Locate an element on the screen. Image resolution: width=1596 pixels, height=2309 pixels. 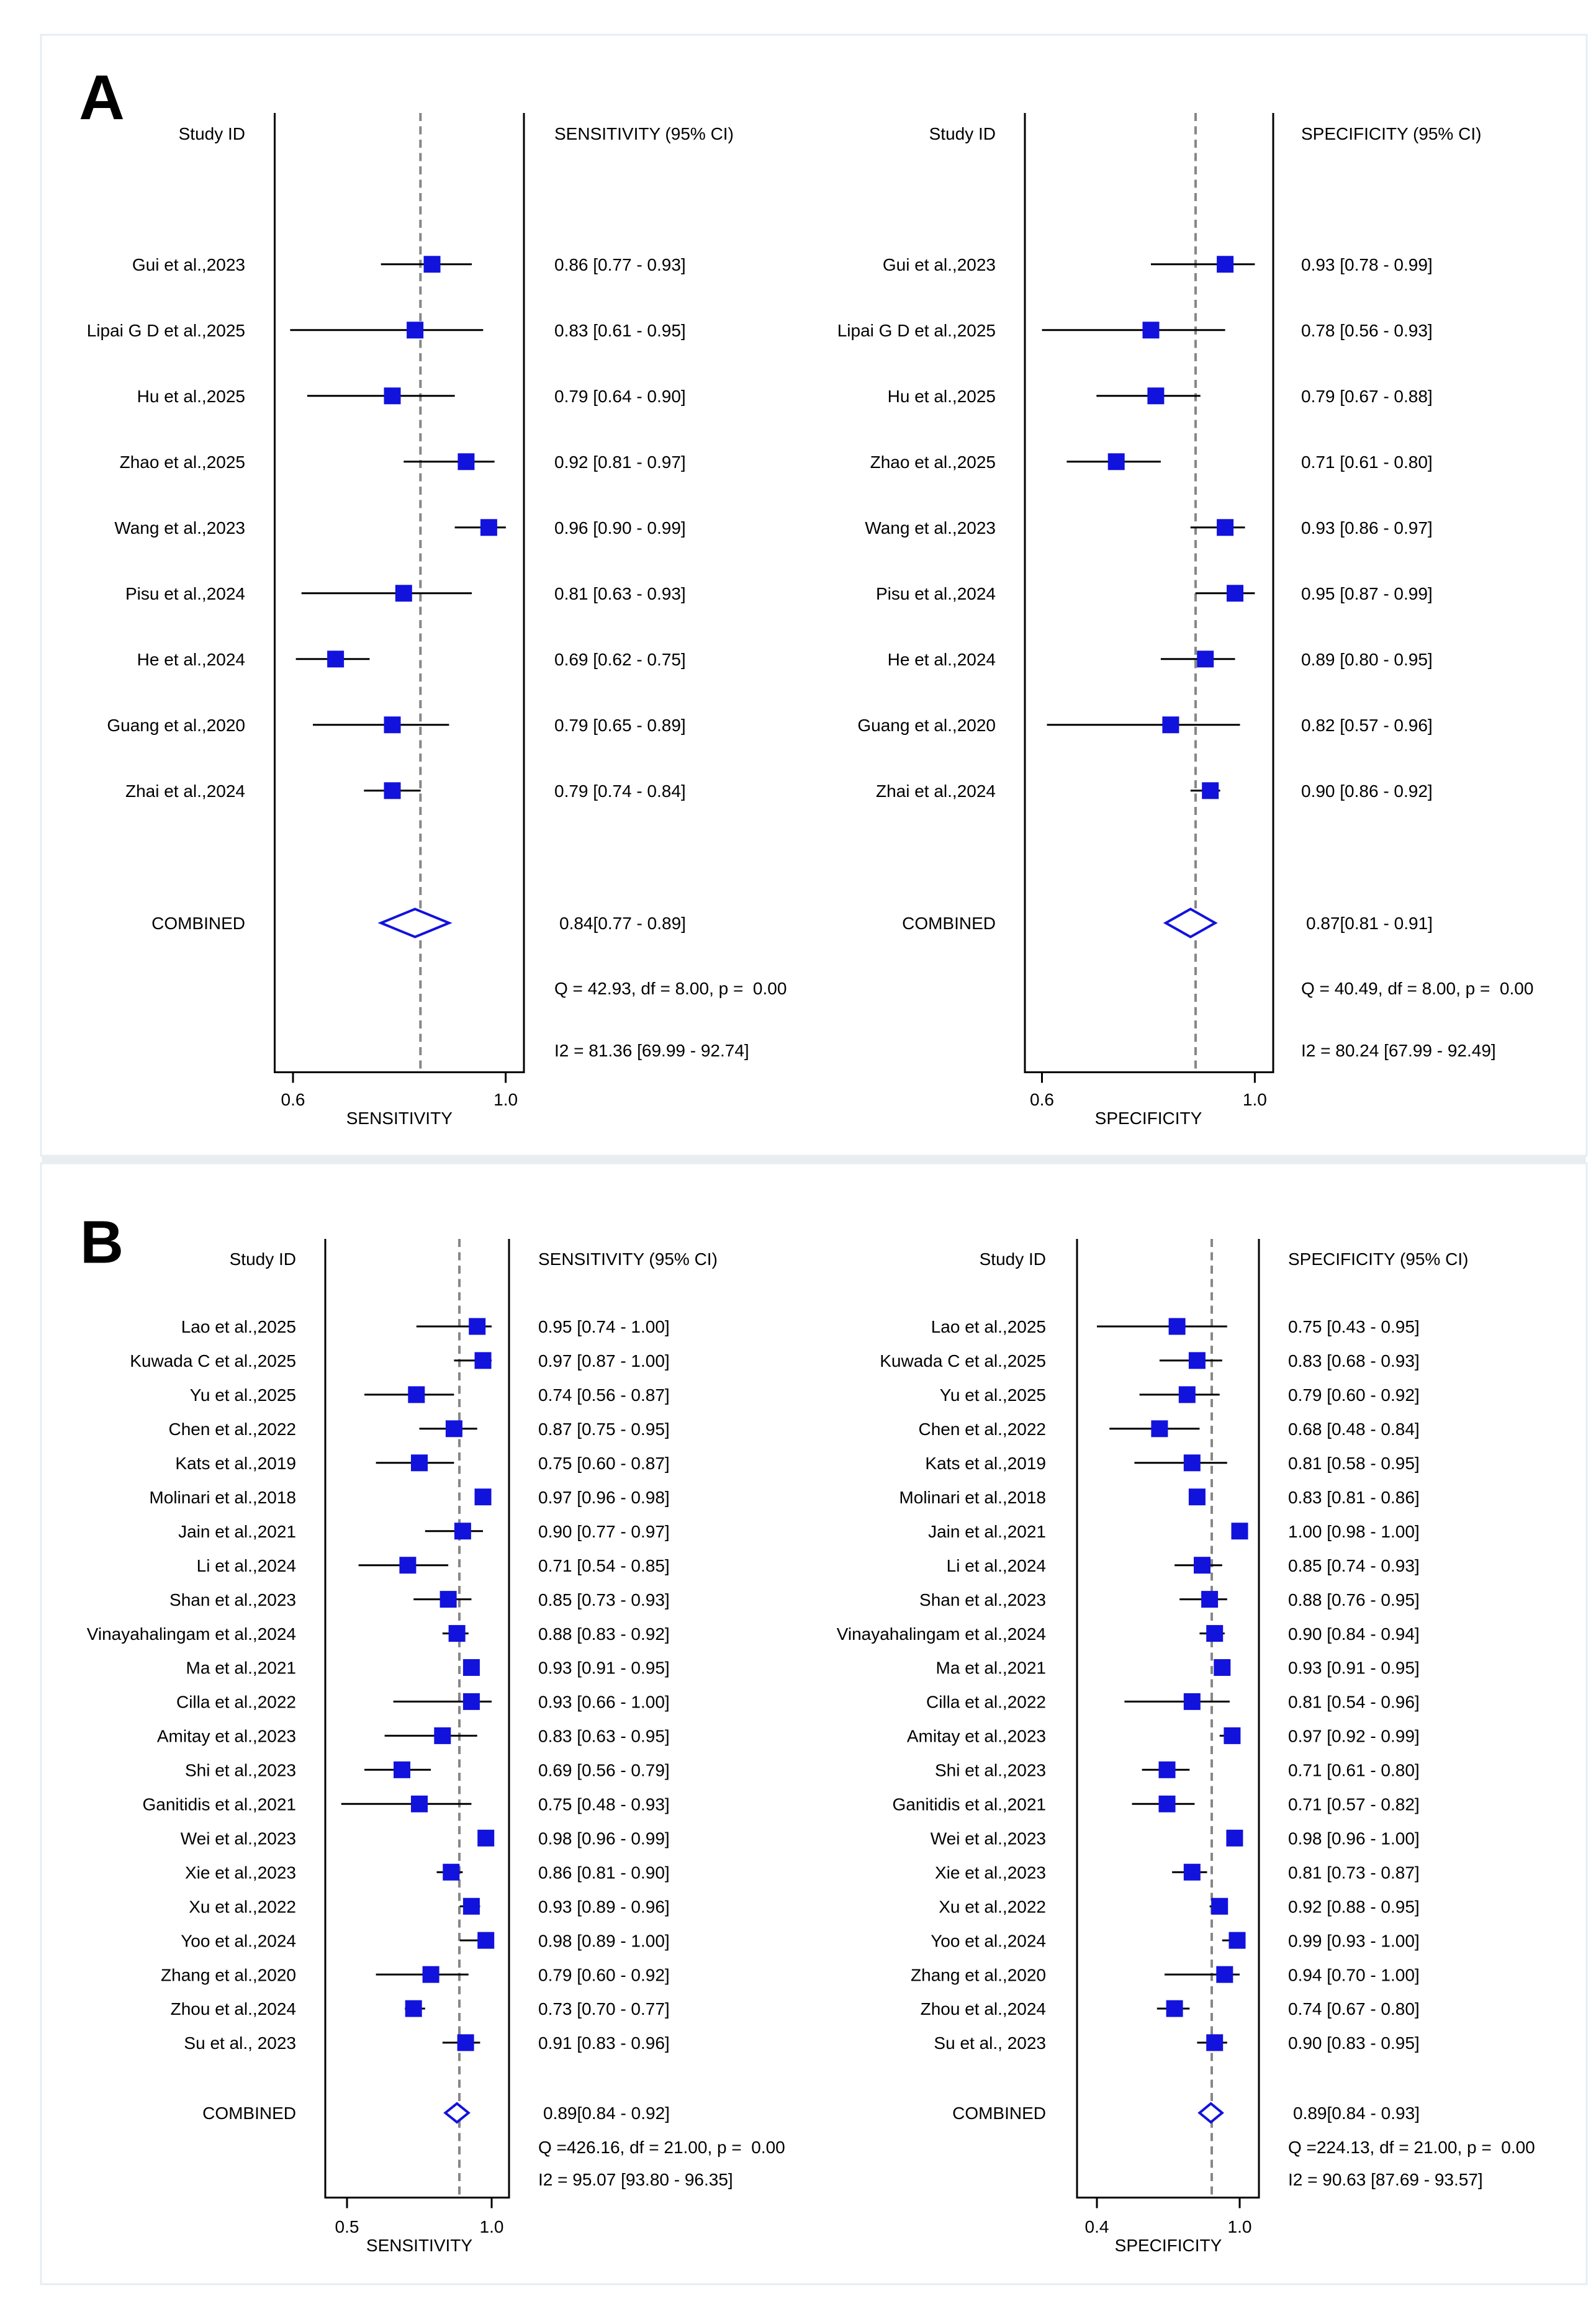
svg-text: 0.83 [0.68 - 0.93] is located at coordinates (1354, 1361).